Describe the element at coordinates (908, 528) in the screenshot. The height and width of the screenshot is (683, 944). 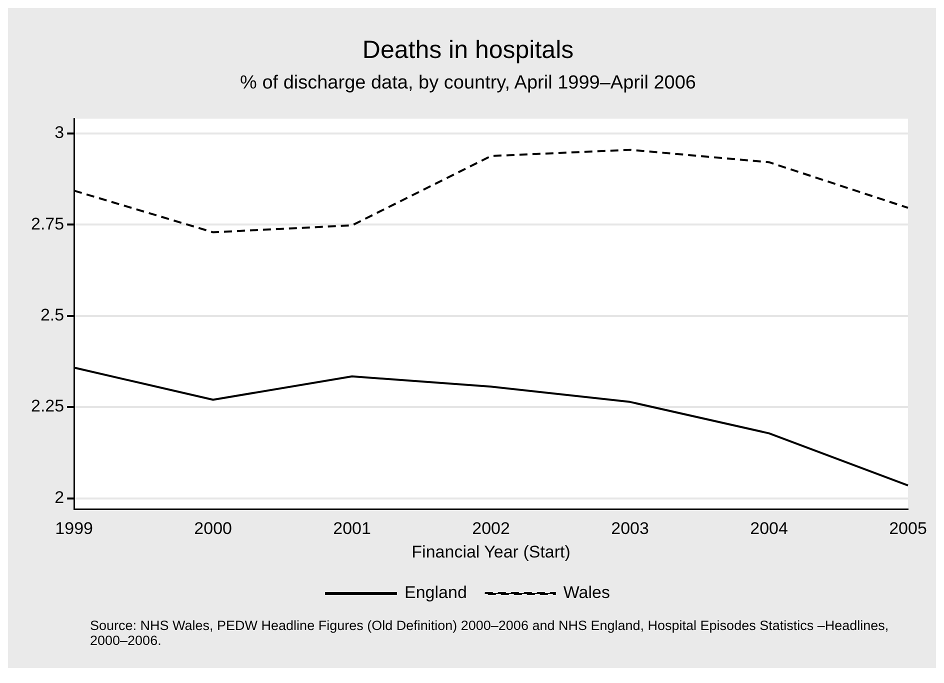
I see `x-tick-label: 2005` at that location.